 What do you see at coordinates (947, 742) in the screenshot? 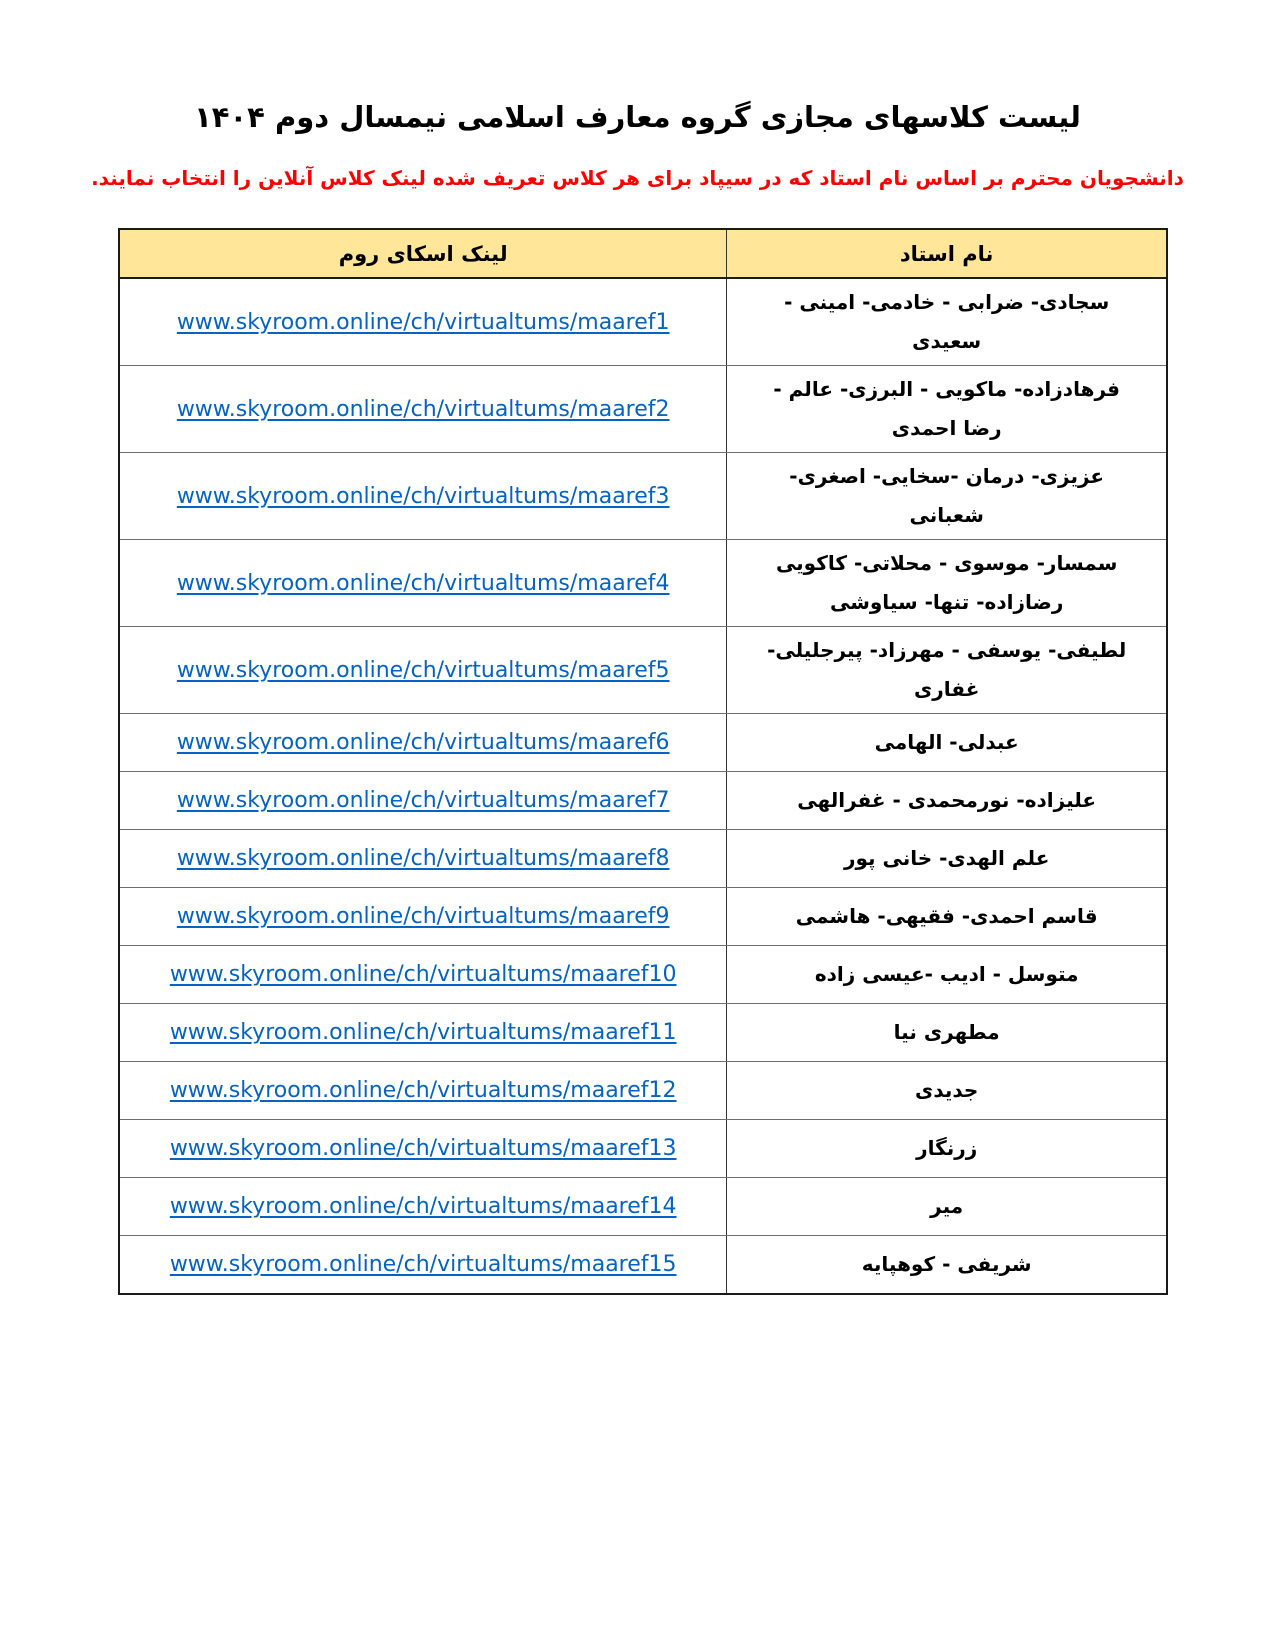
I see `professor-names: عبدلی- الهامی` at bounding box center [947, 742].